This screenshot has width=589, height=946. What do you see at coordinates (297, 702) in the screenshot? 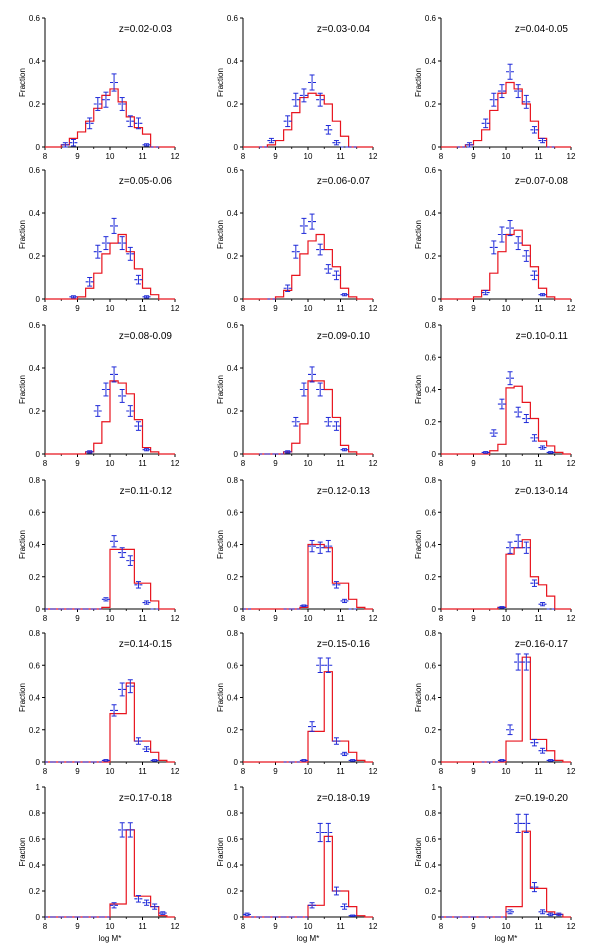
I see `panel-z=0.15-0.16: 0 0.2 0.4 0.6 0.8 8 9 10 11 12 Fraction z=0.15-0.16` at bounding box center [297, 702].